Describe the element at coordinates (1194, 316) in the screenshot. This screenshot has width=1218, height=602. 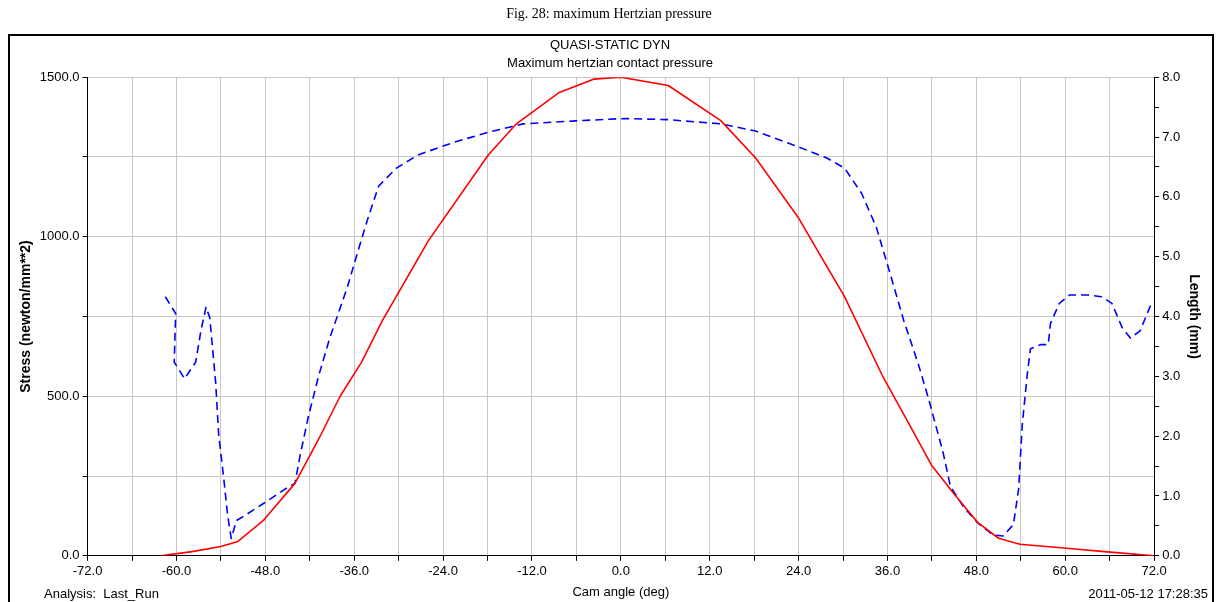
I see `y2-axis-title: Length (mm)` at that location.